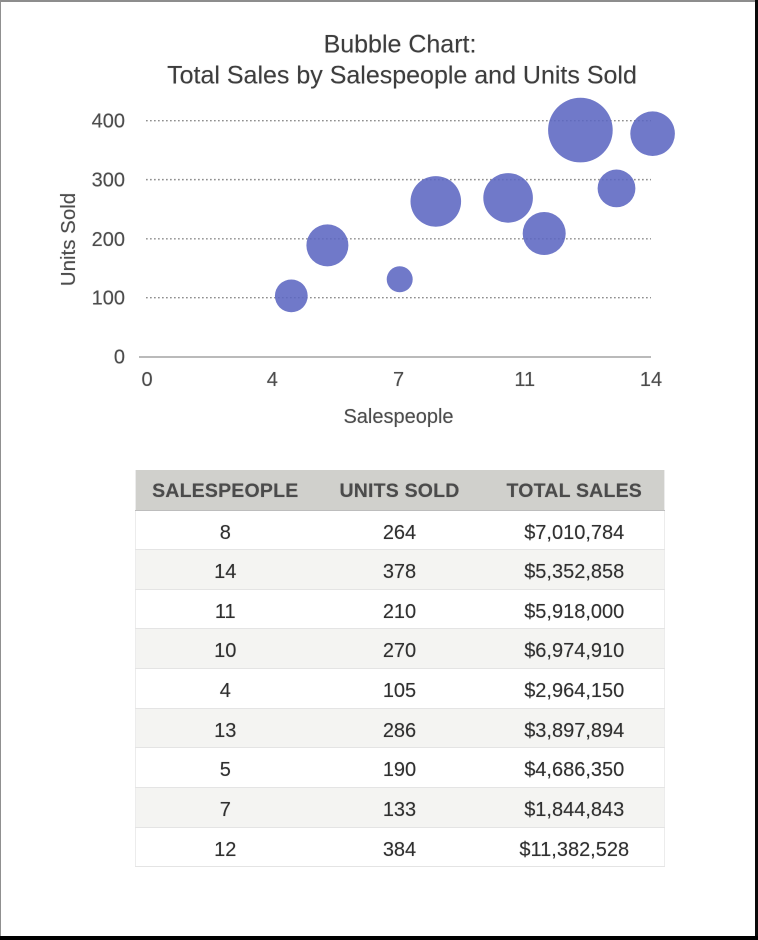 This screenshot has width=758, height=940. What do you see at coordinates (398, 417) in the screenshot?
I see `svg-text: Salespeople` at bounding box center [398, 417].